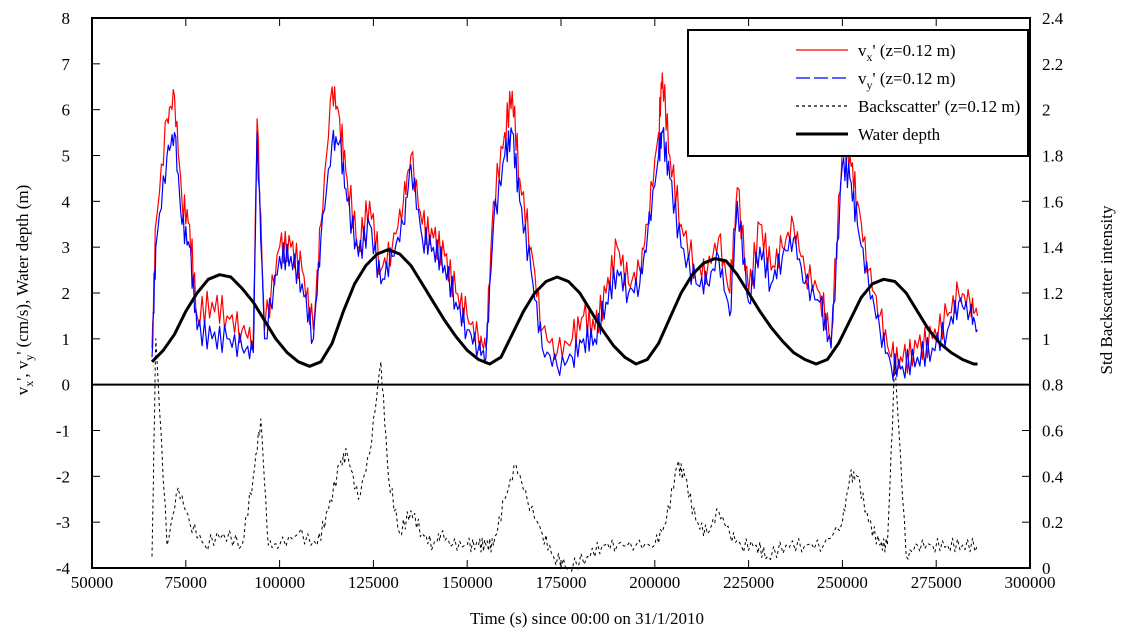 This screenshot has height=636, width=1129. What do you see at coordinates (63, 431) in the screenshot?
I see `y-left-tick-label: -1` at bounding box center [63, 431].